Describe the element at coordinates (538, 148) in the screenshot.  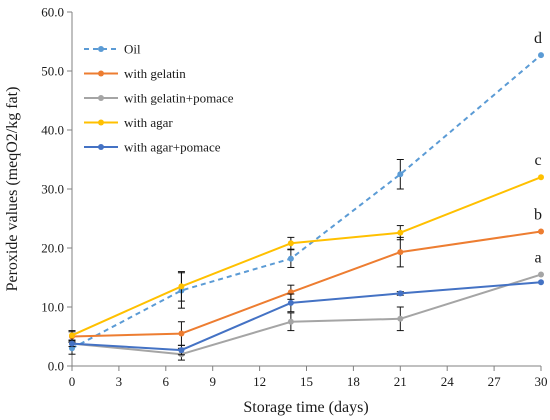
I see `annotations: d c b a` at that location.